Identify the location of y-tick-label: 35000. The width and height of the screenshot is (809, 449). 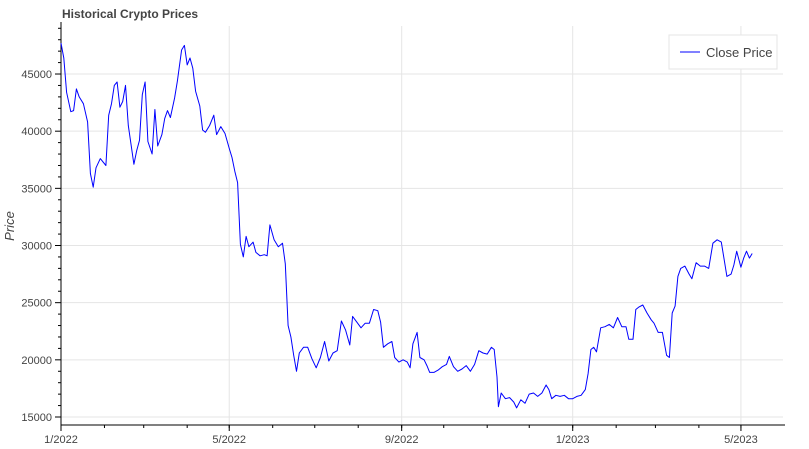
(36, 189).